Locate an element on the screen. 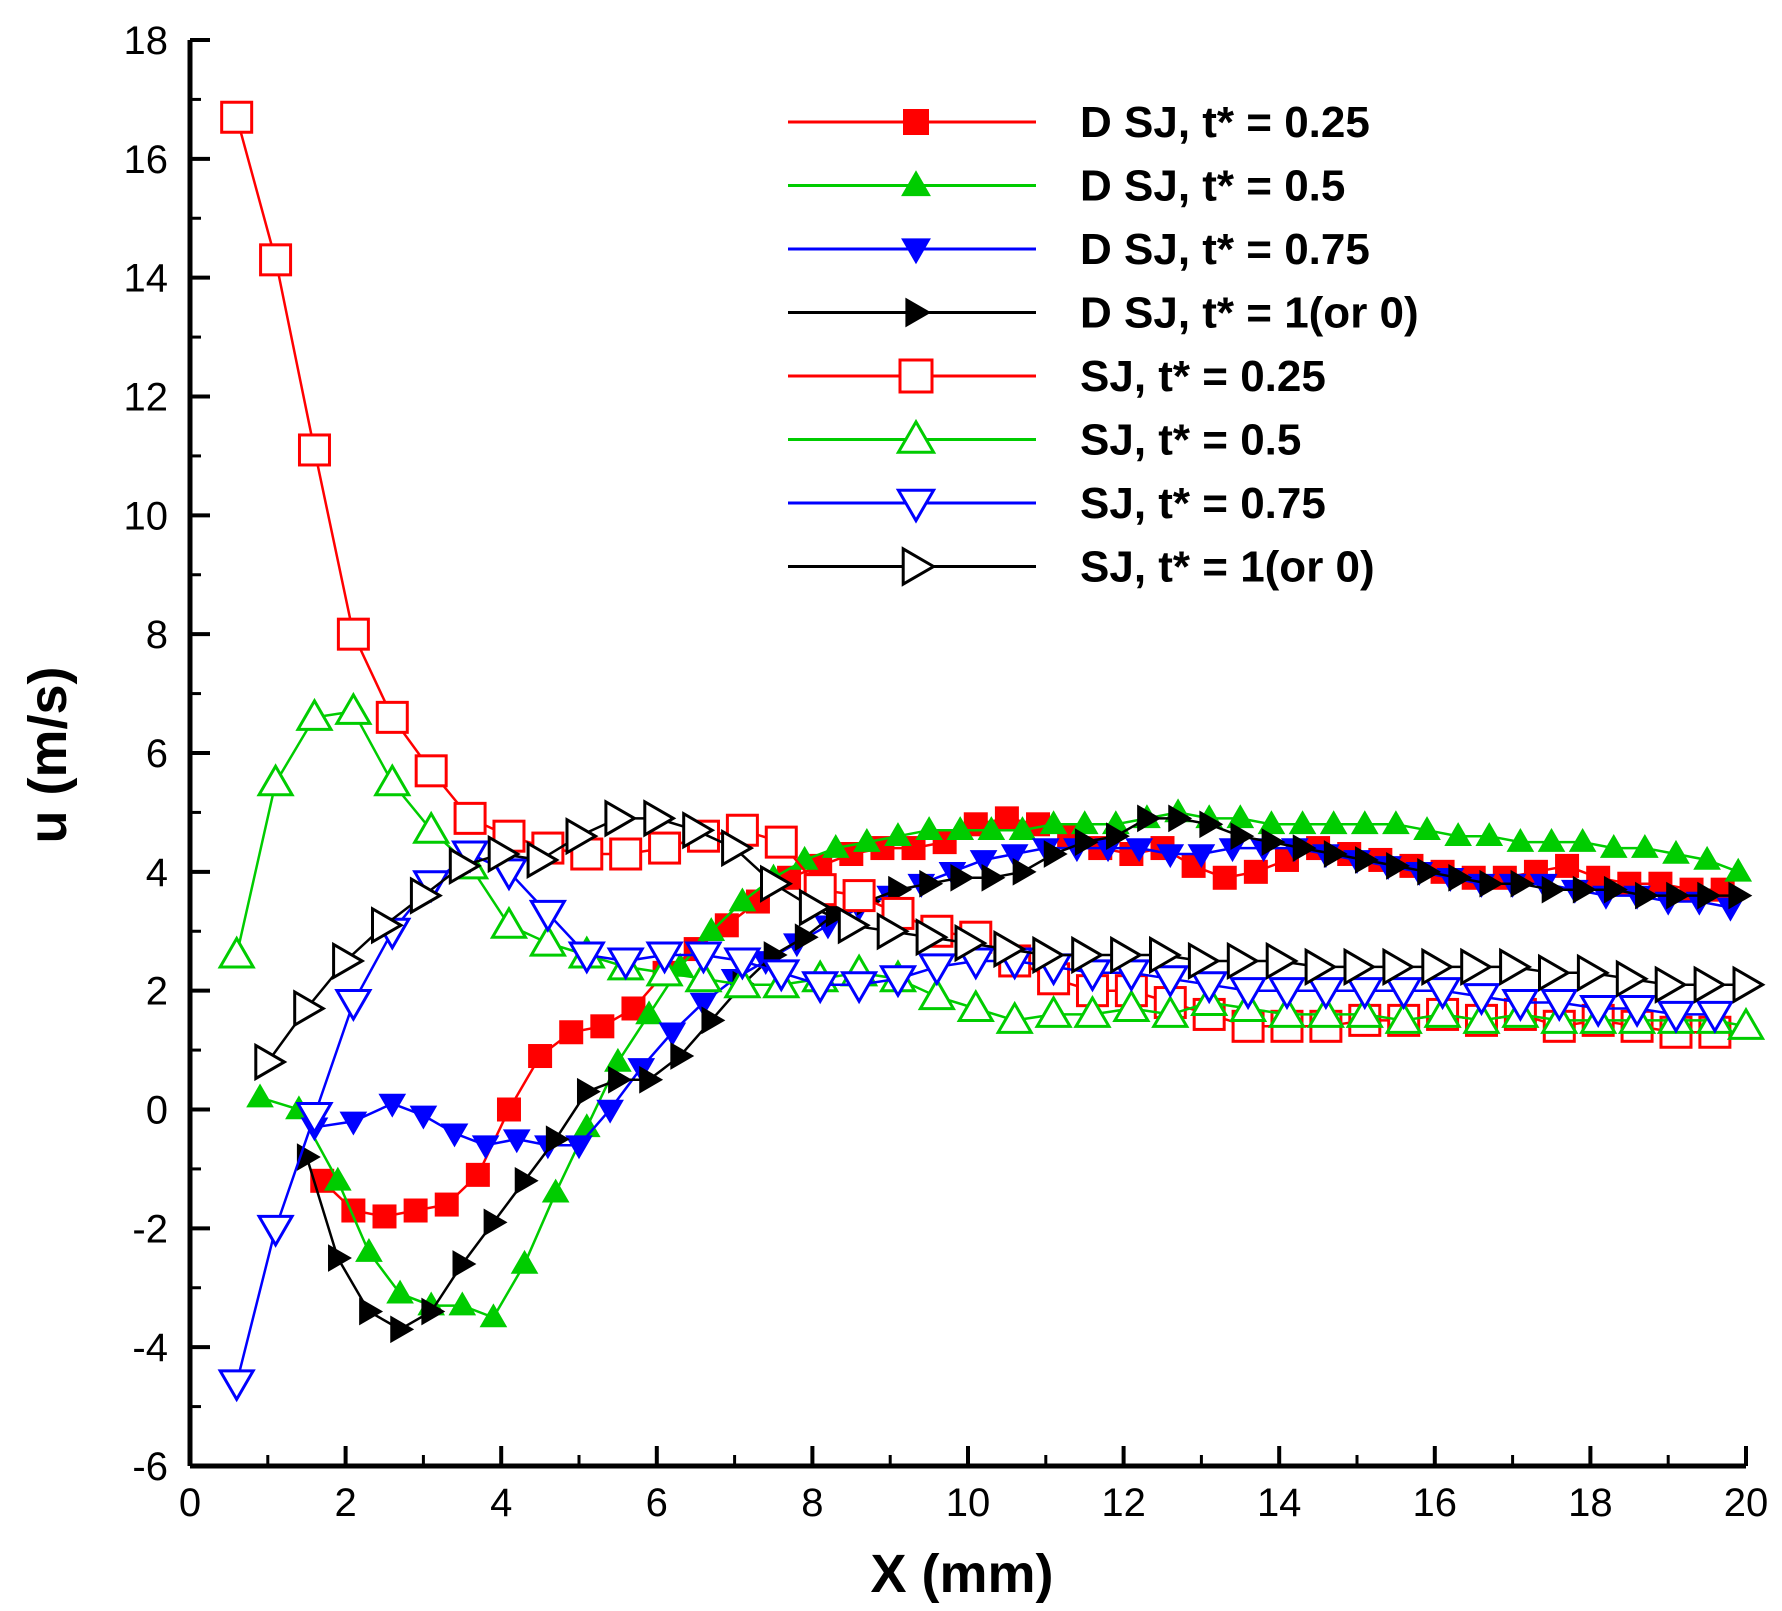  x-tick-label: 20 is located at coordinates (1746, 1503).